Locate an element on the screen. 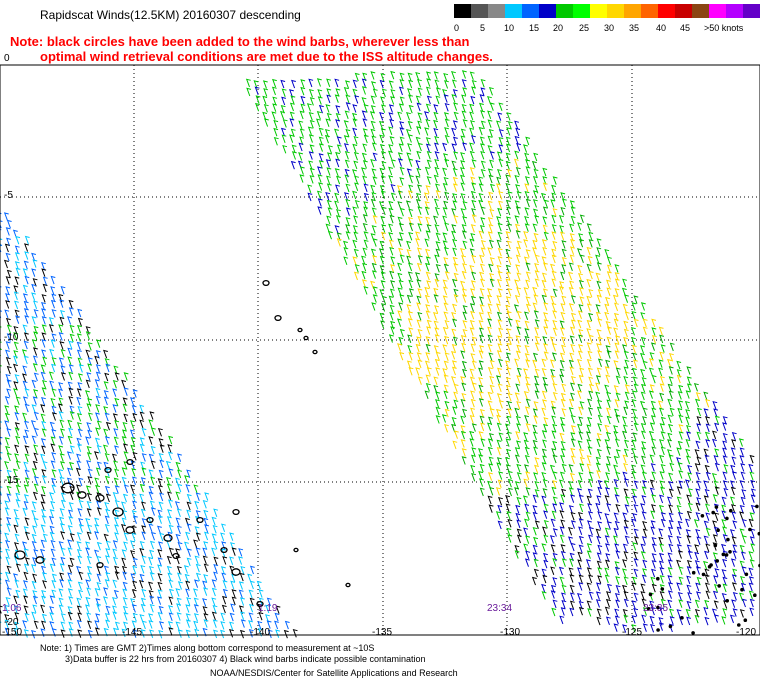 The width and height of the screenshot is (760, 688). lon-label-150: -150 is located at coordinates (12, 632).